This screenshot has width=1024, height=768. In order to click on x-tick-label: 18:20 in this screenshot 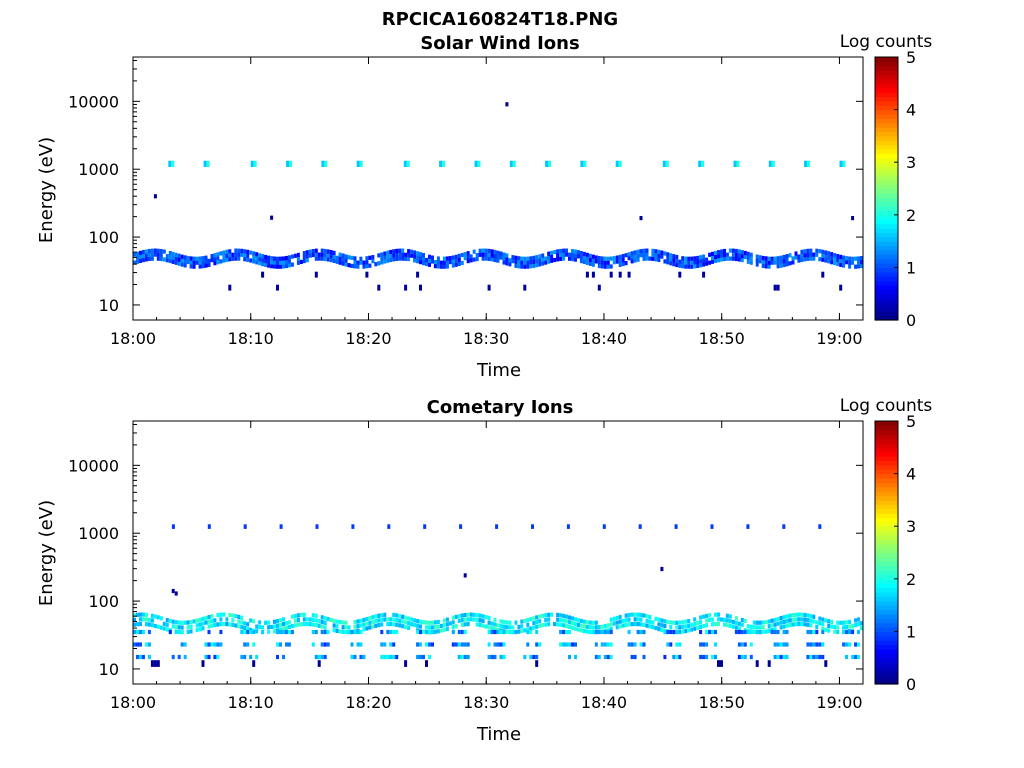, I will do `click(368, 338)`.